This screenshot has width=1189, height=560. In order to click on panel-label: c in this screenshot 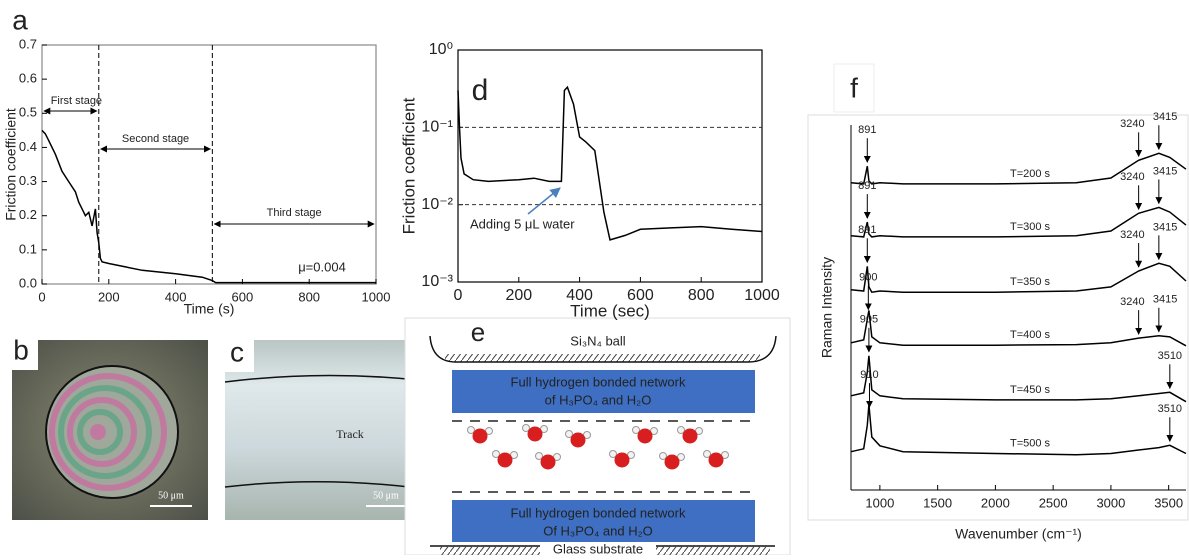, I will do `click(237, 351)`.